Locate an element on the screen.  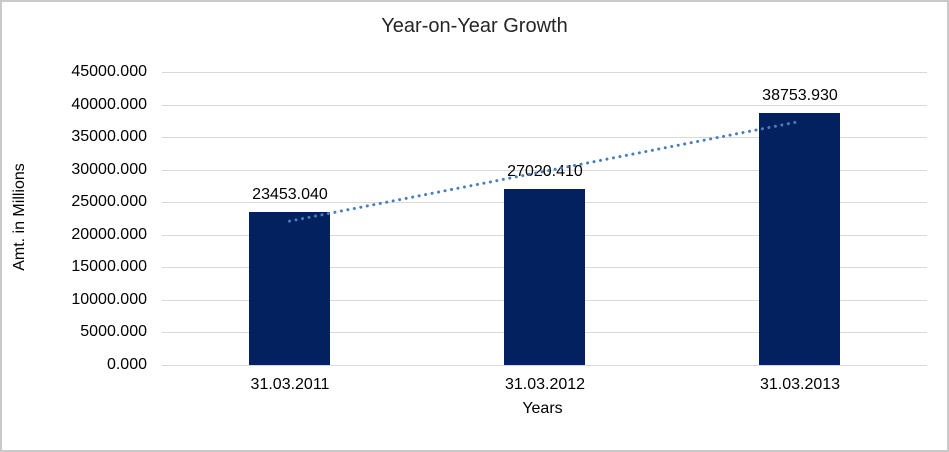
y-axis-tick-label: 20000.000 is located at coordinates (109, 234).